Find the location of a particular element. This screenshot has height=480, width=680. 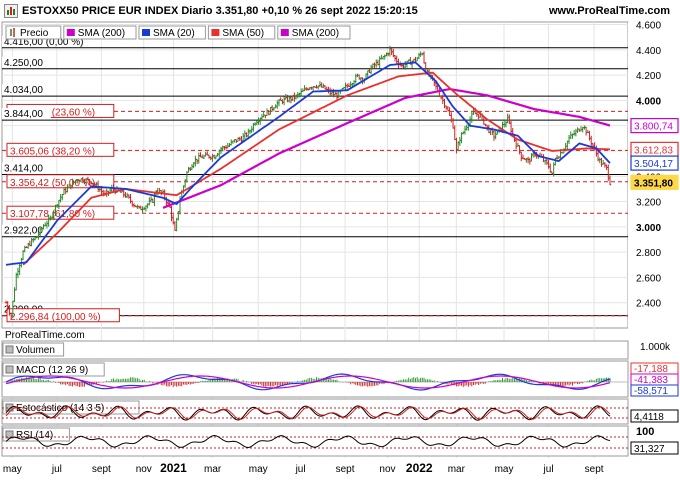

level-label: 2.922,00 is located at coordinates (23, 231).